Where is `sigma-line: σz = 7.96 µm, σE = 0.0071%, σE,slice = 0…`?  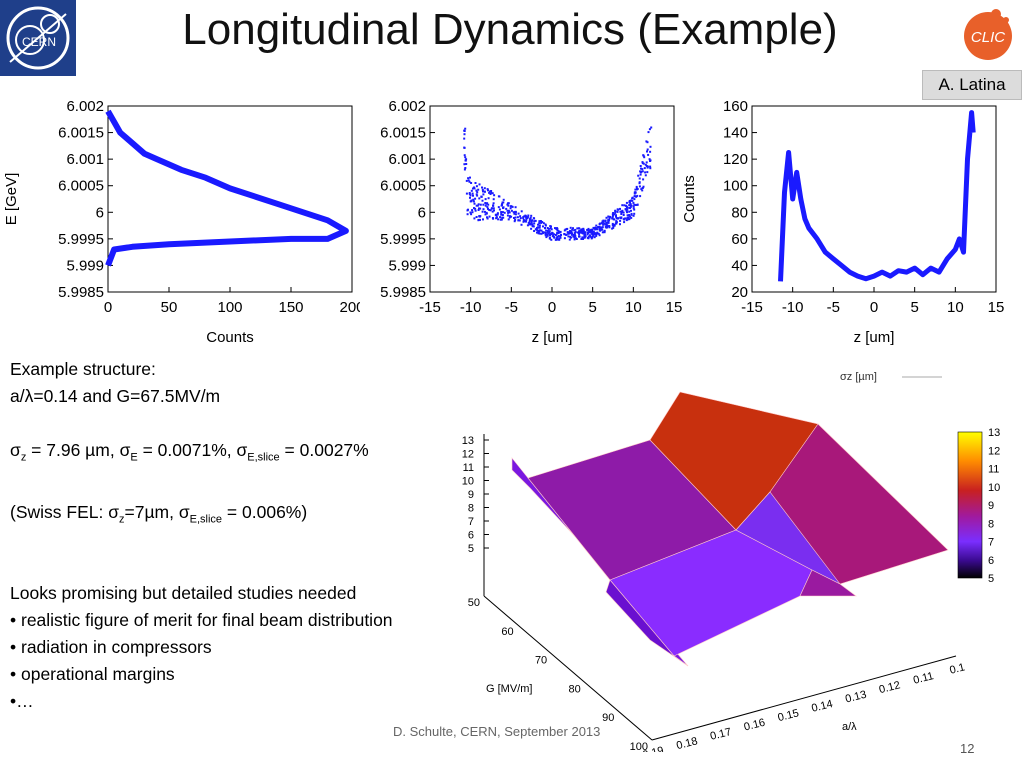
sigma-line: σz = 7.96 µm, σE = 0.0071%, σE,slice = 0… is located at coordinates (189, 452).